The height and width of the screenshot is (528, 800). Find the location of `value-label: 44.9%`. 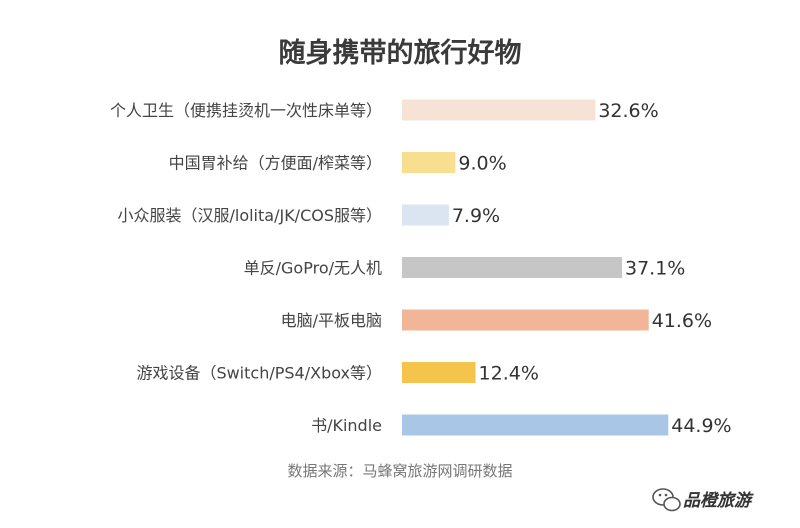

value-label: 44.9% is located at coordinates (701, 426).